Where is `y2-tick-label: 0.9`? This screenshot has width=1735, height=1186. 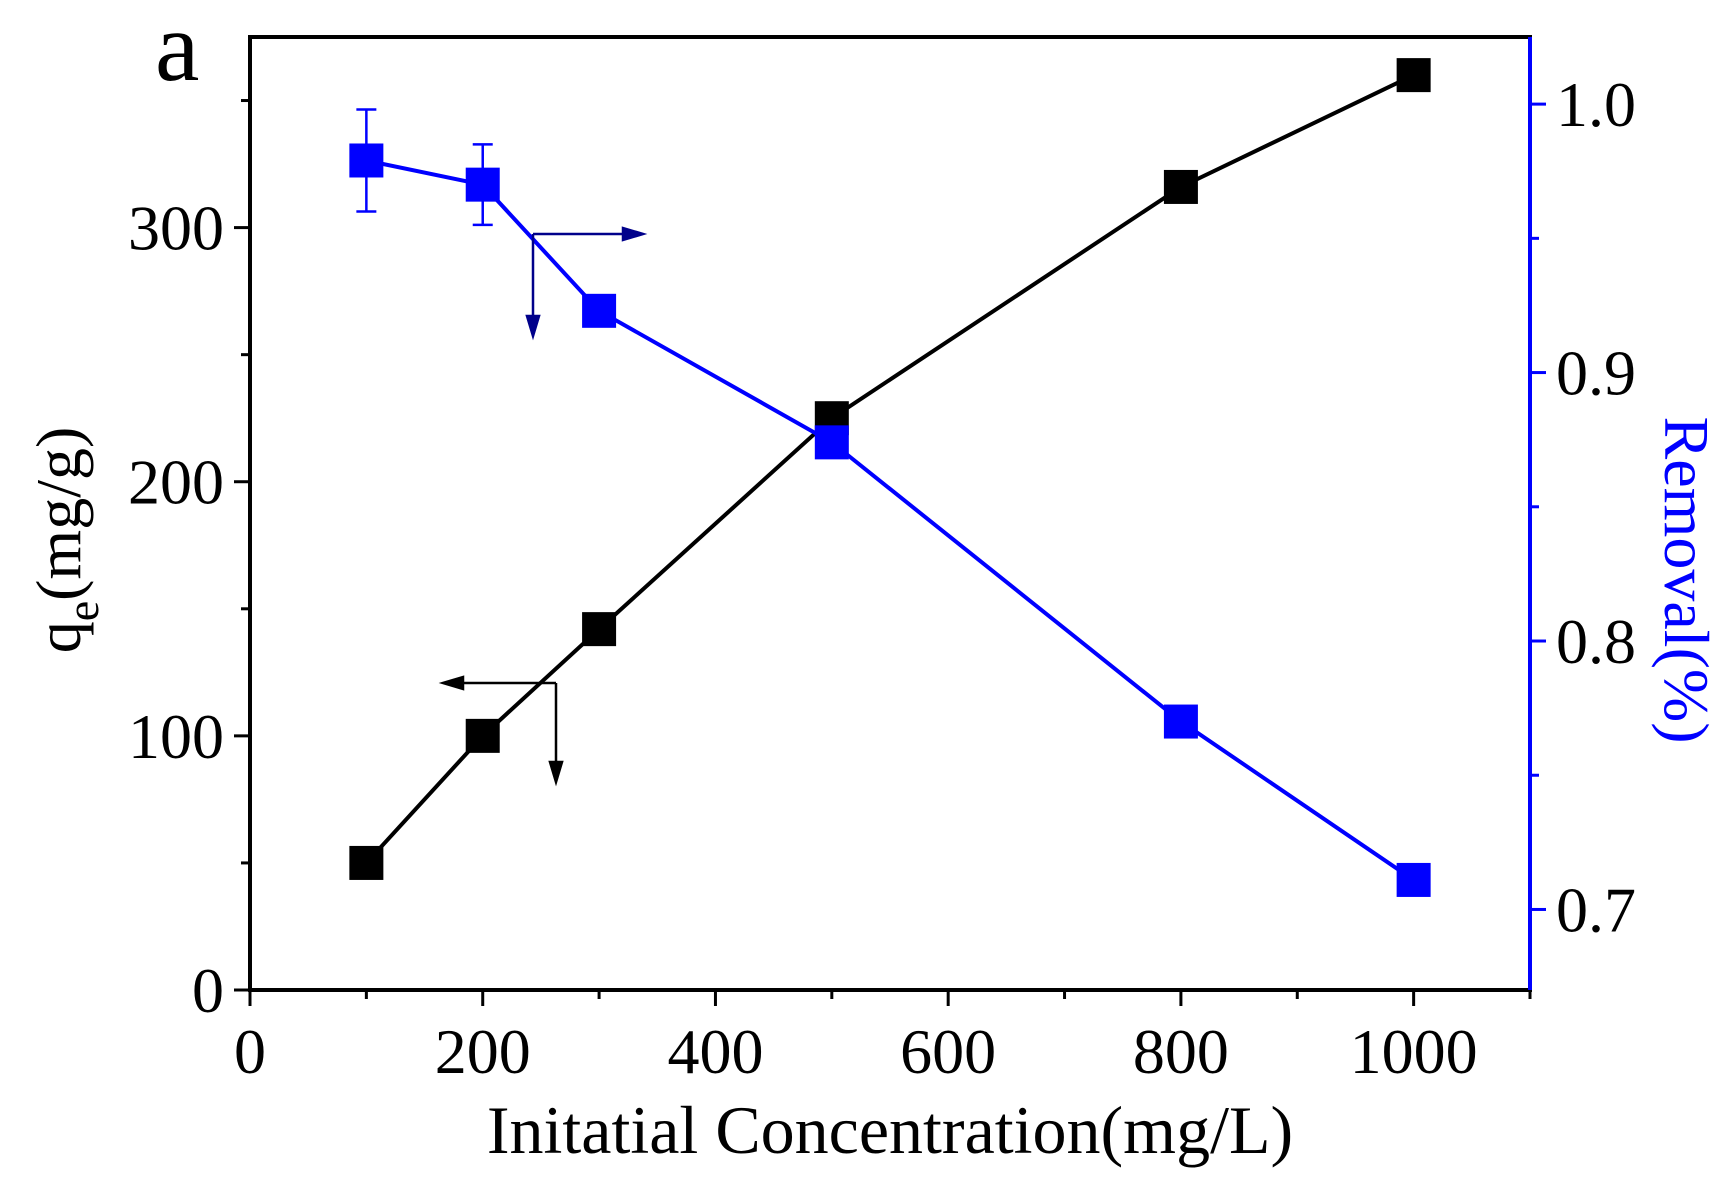 y2-tick-label: 0.9 is located at coordinates (1596, 373).